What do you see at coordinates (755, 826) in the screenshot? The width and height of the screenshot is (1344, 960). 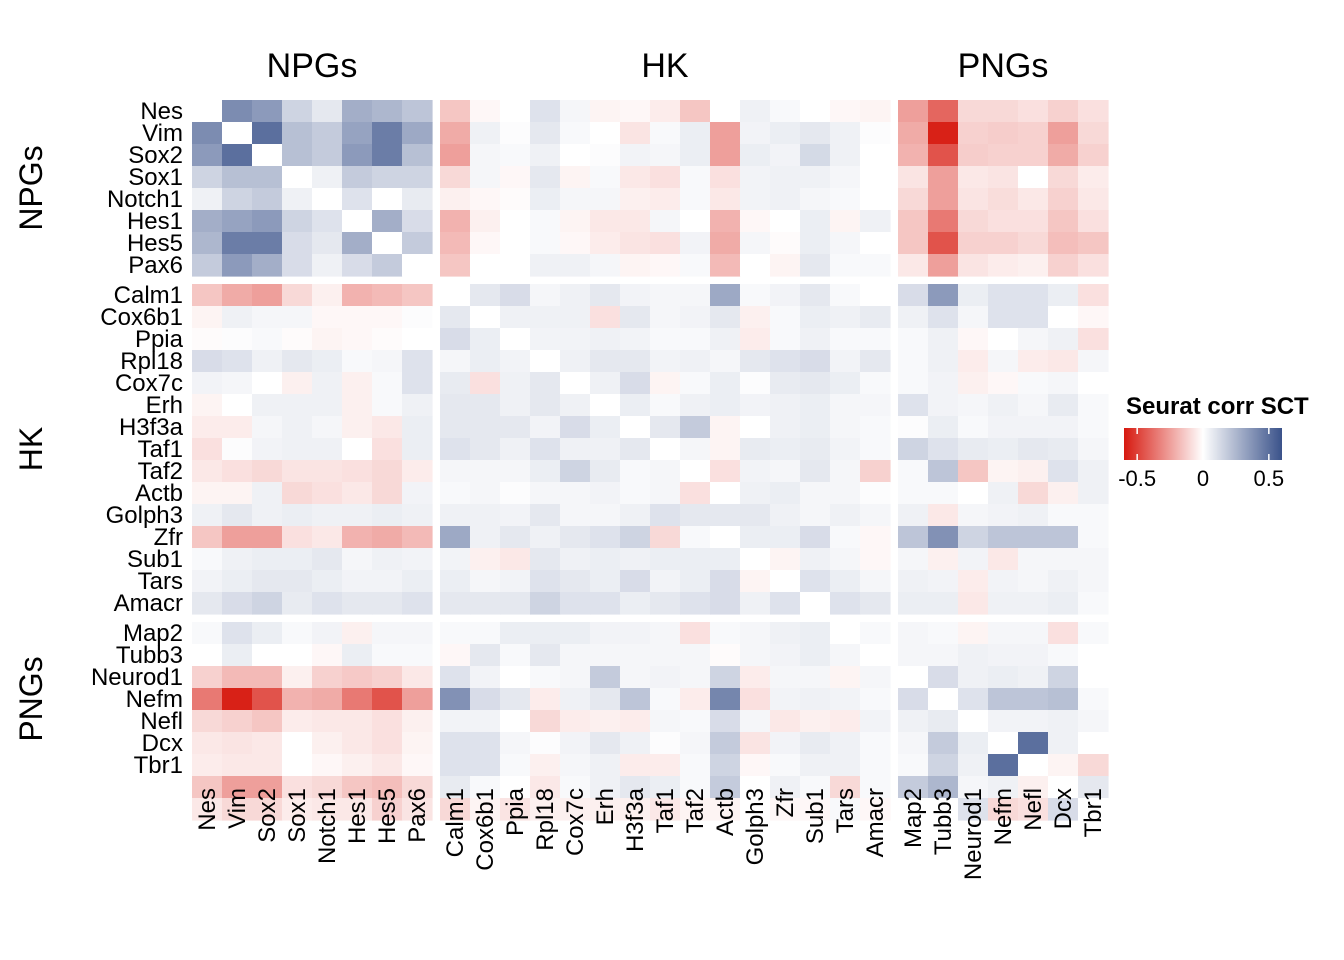 I see `column-tick-label: Golph3` at bounding box center [755, 826].